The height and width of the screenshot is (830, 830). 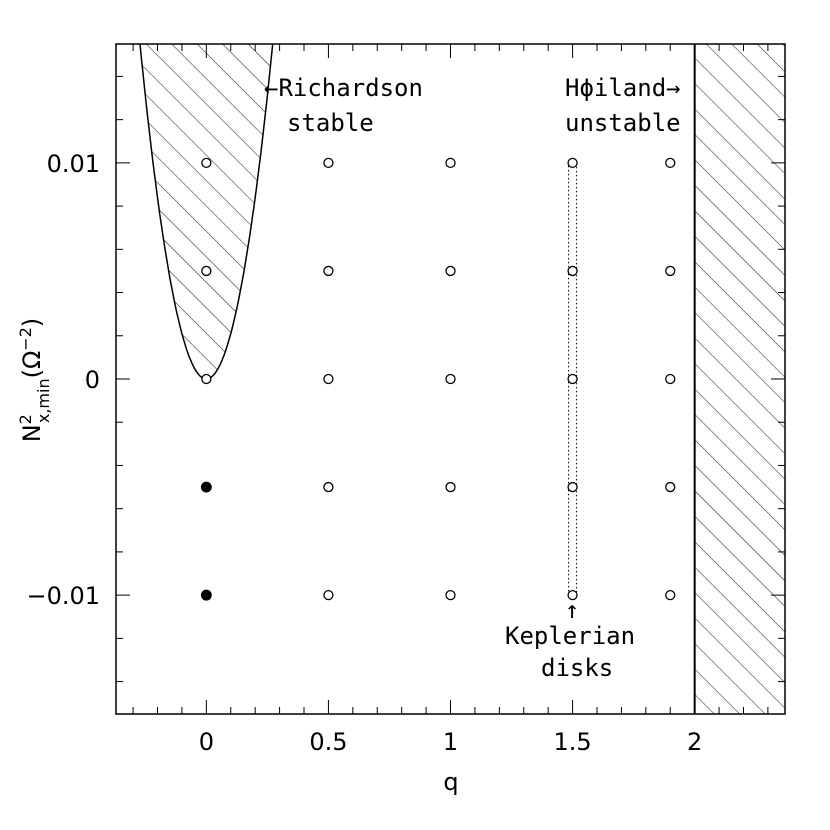 I want to click on richardson-sublabel: stable, so click(x=330, y=123).